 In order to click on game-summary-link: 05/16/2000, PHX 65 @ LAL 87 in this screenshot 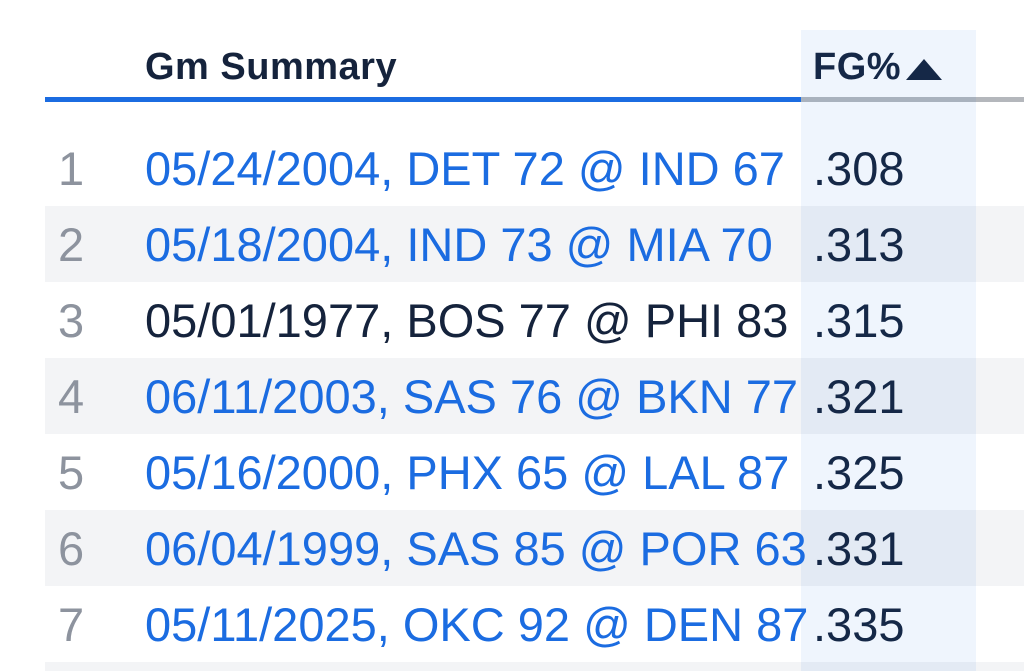, I will do `click(467, 472)`.